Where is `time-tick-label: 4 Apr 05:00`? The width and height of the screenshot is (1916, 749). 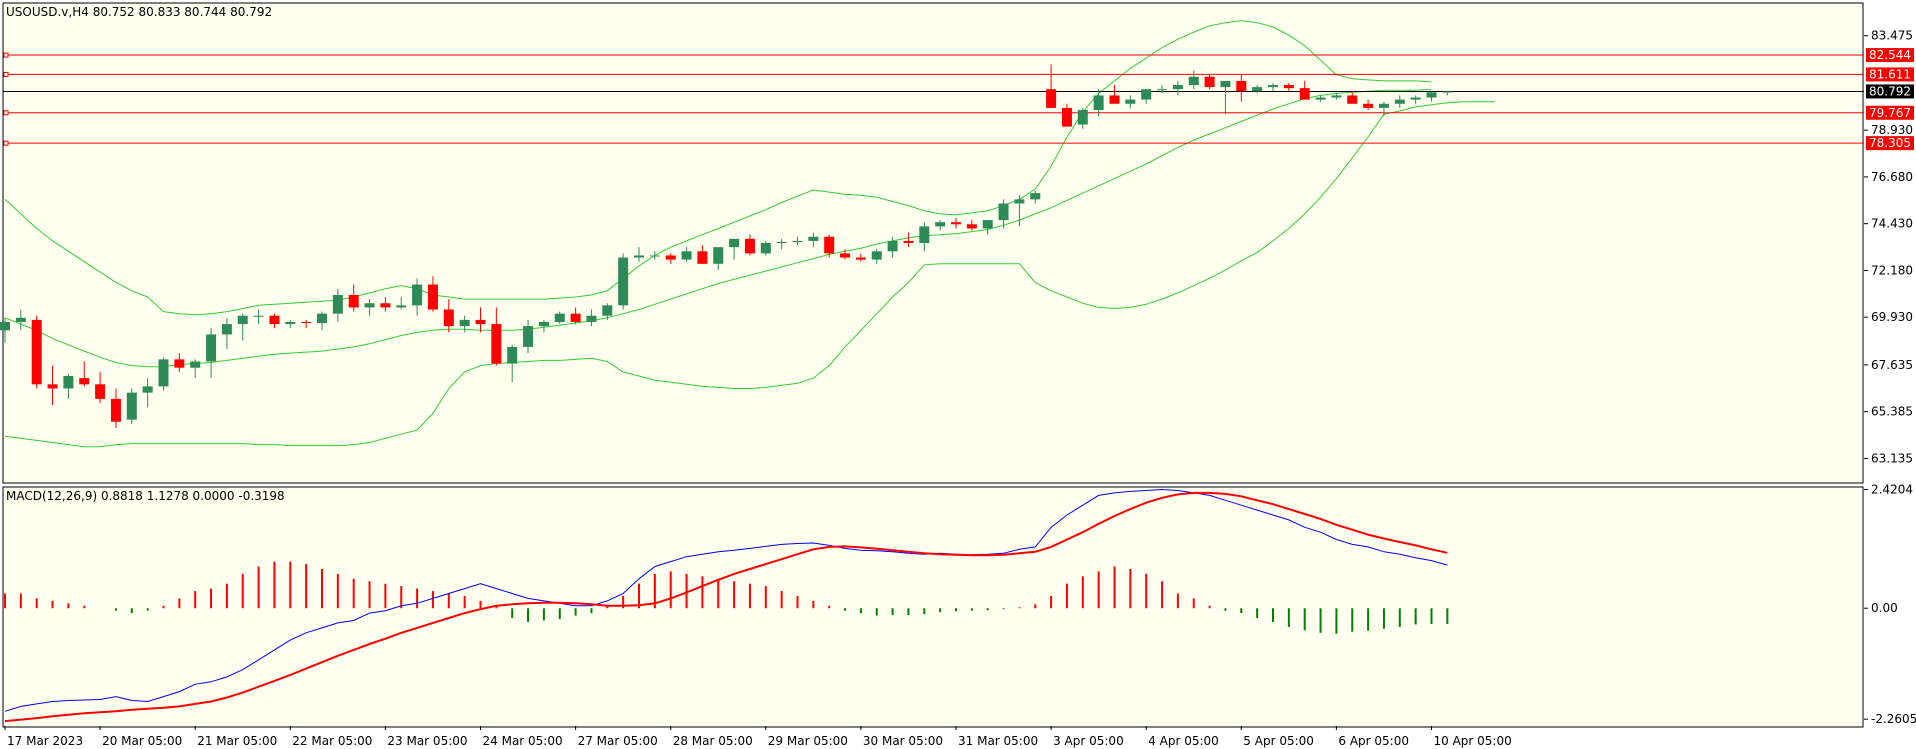 time-tick-label: 4 Apr 05:00 is located at coordinates (1183, 741).